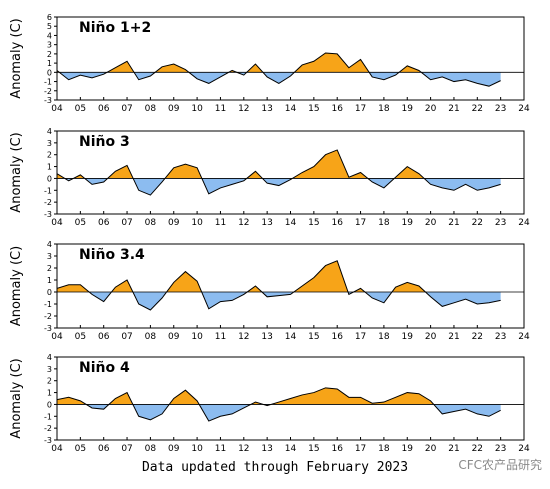  I want to click on panel-title: Niño 3, so click(104, 142).